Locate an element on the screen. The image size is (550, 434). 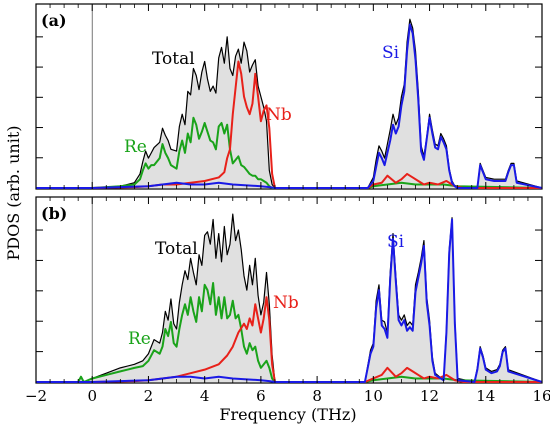
panel-b-re-label: Re is located at coordinates (139, 339).